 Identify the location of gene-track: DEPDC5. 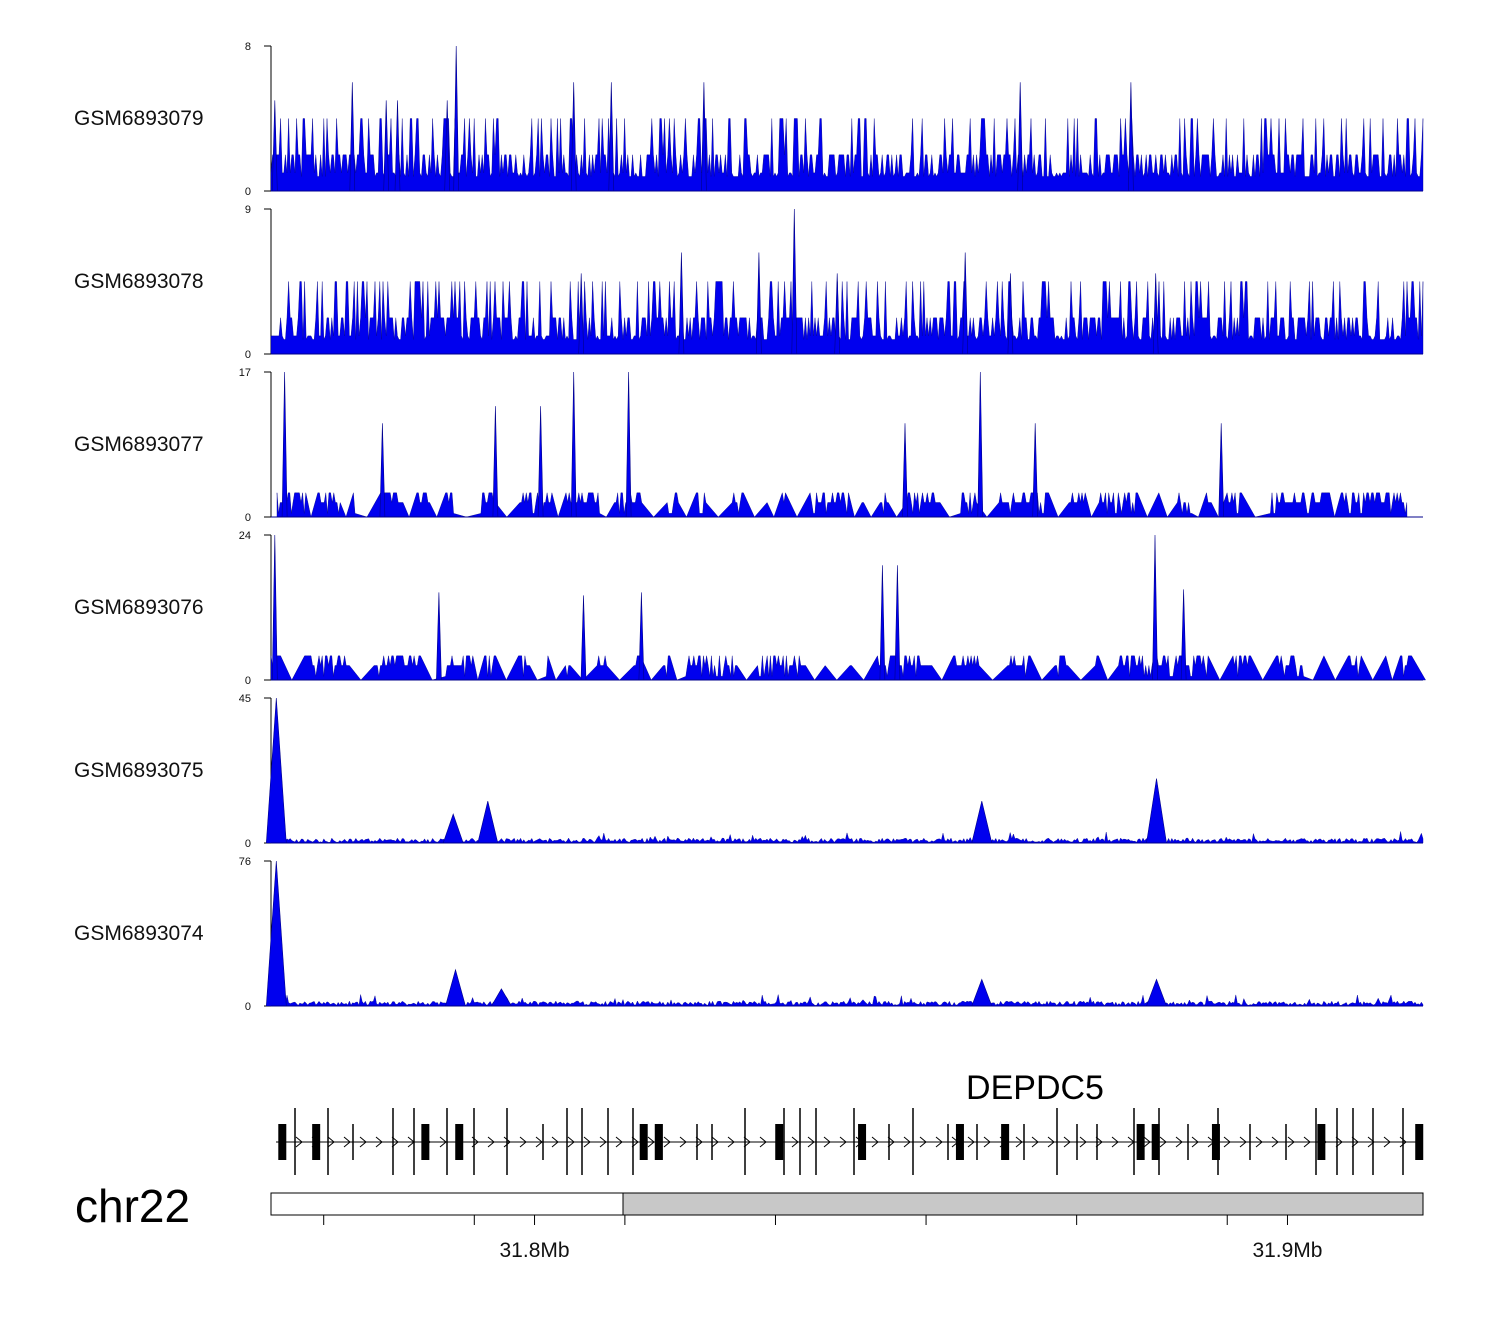
(850, 1122).